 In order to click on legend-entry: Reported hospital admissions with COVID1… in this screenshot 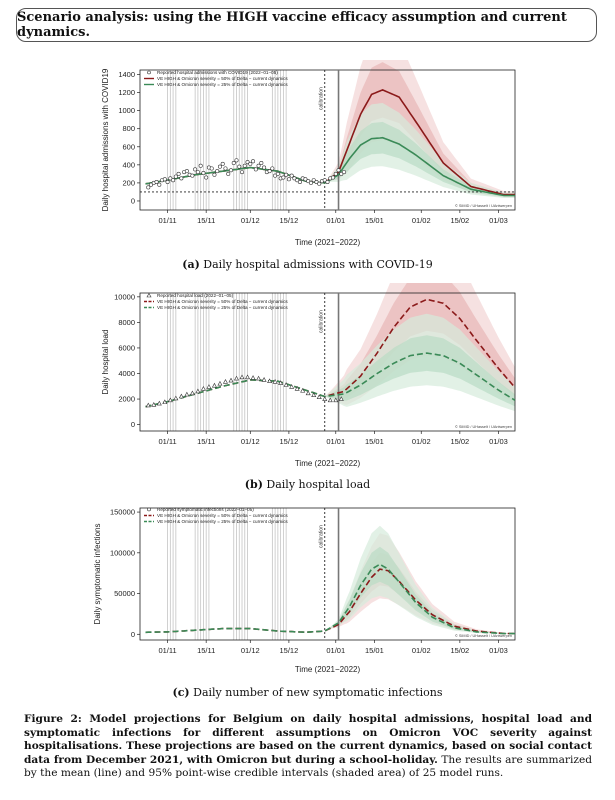, I will do `click(217, 72)`.